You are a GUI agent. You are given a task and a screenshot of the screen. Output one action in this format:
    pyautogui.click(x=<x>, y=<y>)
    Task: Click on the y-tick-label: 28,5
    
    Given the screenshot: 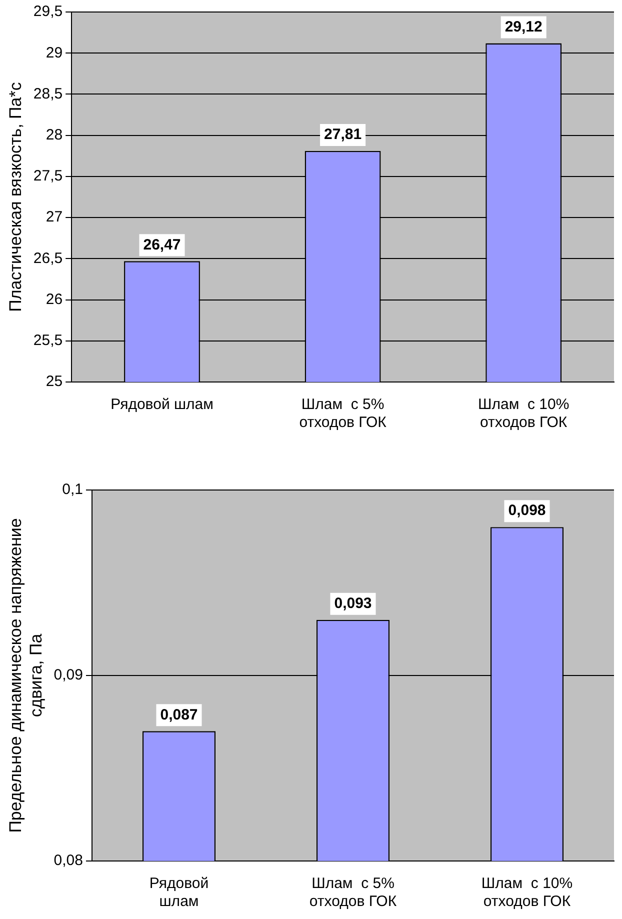 What is the action you would take?
    pyautogui.click(x=48, y=93)
    